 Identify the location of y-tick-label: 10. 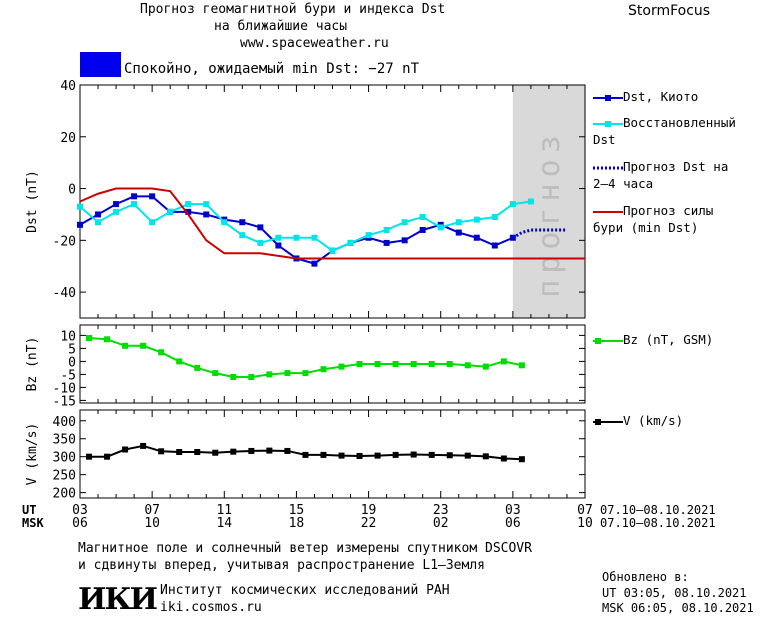
(68, 336).